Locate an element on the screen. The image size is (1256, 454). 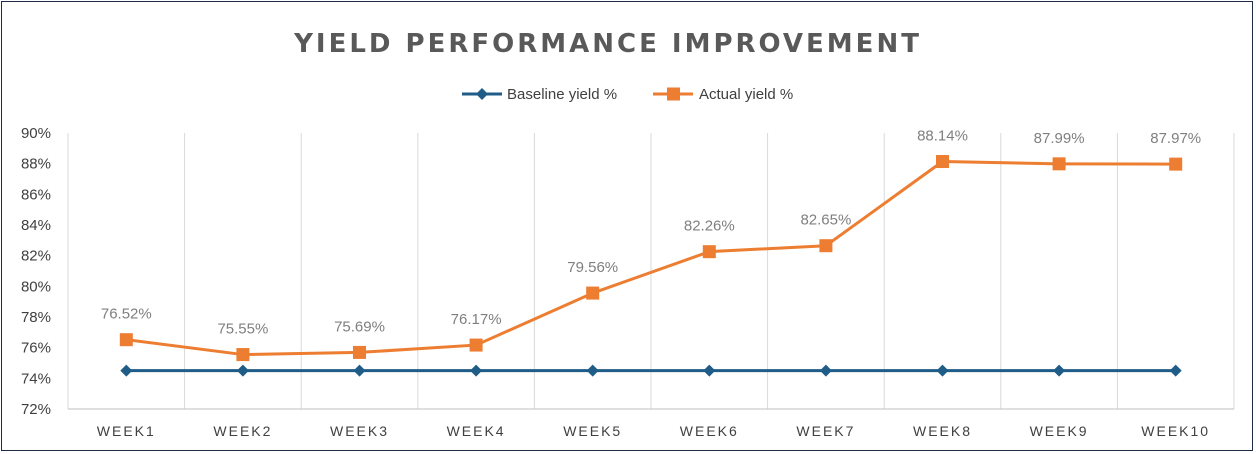
x-tick-label: WEEK3 is located at coordinates (359, 431).